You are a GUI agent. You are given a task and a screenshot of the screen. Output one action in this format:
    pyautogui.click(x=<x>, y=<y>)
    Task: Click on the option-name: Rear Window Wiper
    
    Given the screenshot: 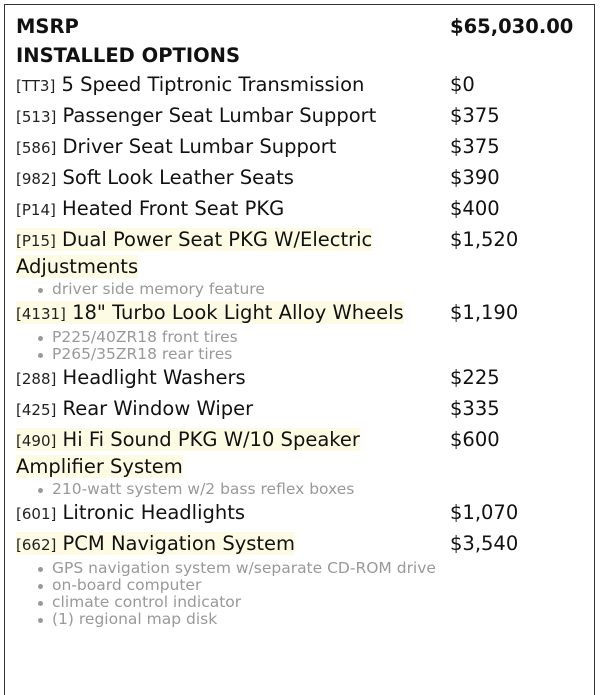 What is the action you would take?
    pyautogui.click(x=158, y=408)
    